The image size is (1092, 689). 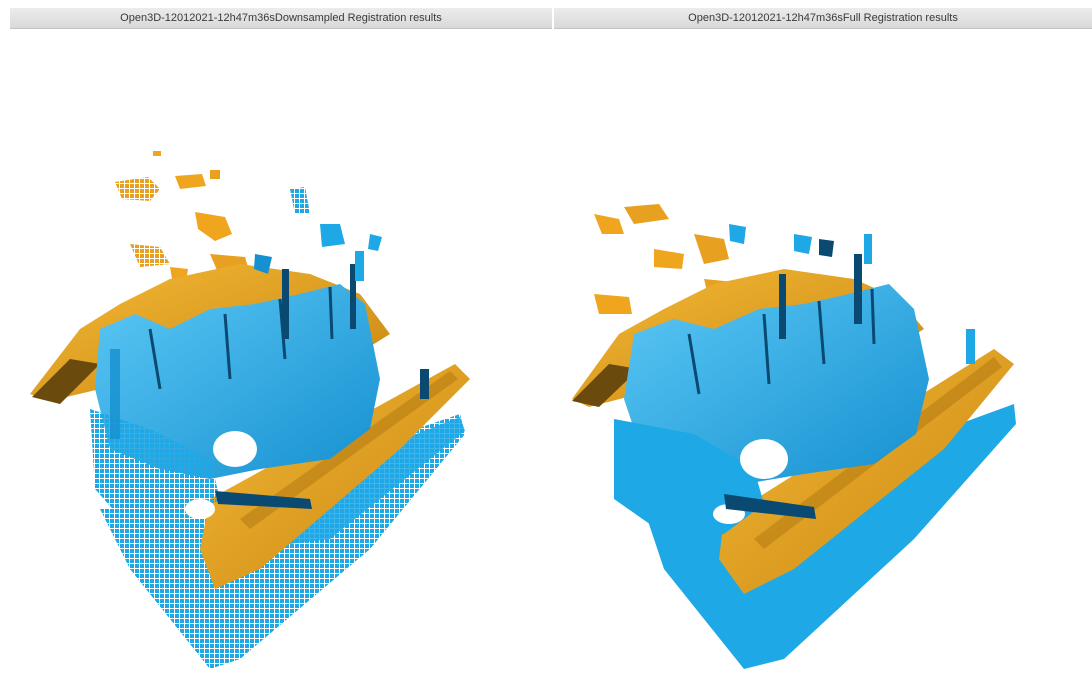 What do you see at coordinates (182, 216) in the screenshot?
I see `source-fragments` at bounding box center [182, 216].